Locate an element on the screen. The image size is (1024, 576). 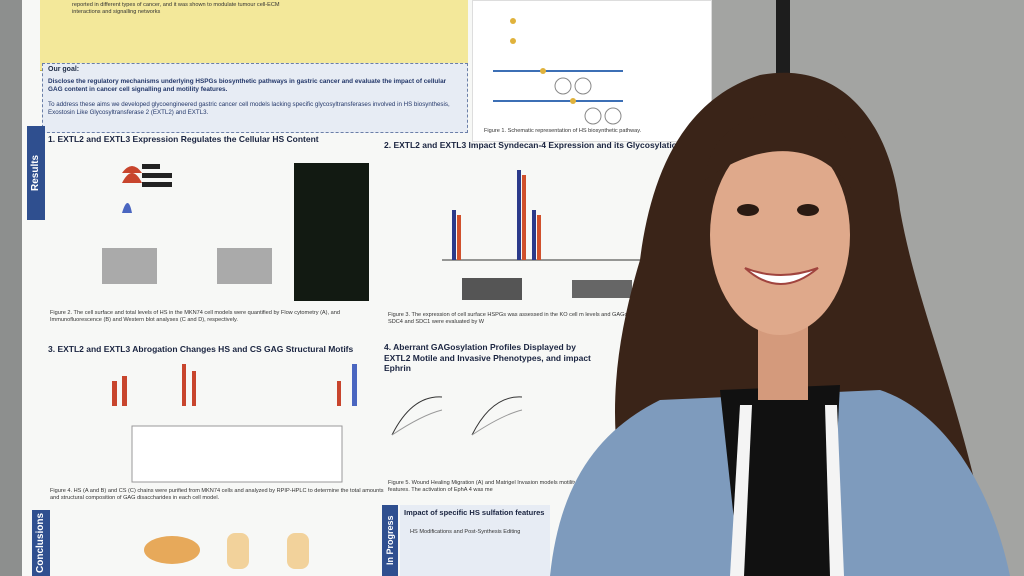
figure4 is located at coordinates (234, 423).